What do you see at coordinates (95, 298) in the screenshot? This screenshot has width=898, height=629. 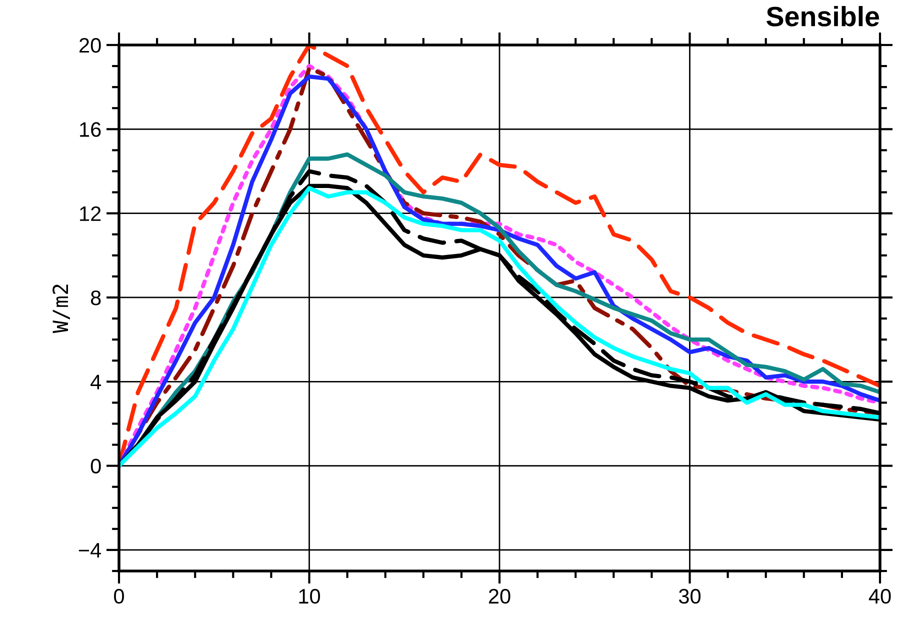 I see `y-tick-label: 8` at bounding box center [95, 298].